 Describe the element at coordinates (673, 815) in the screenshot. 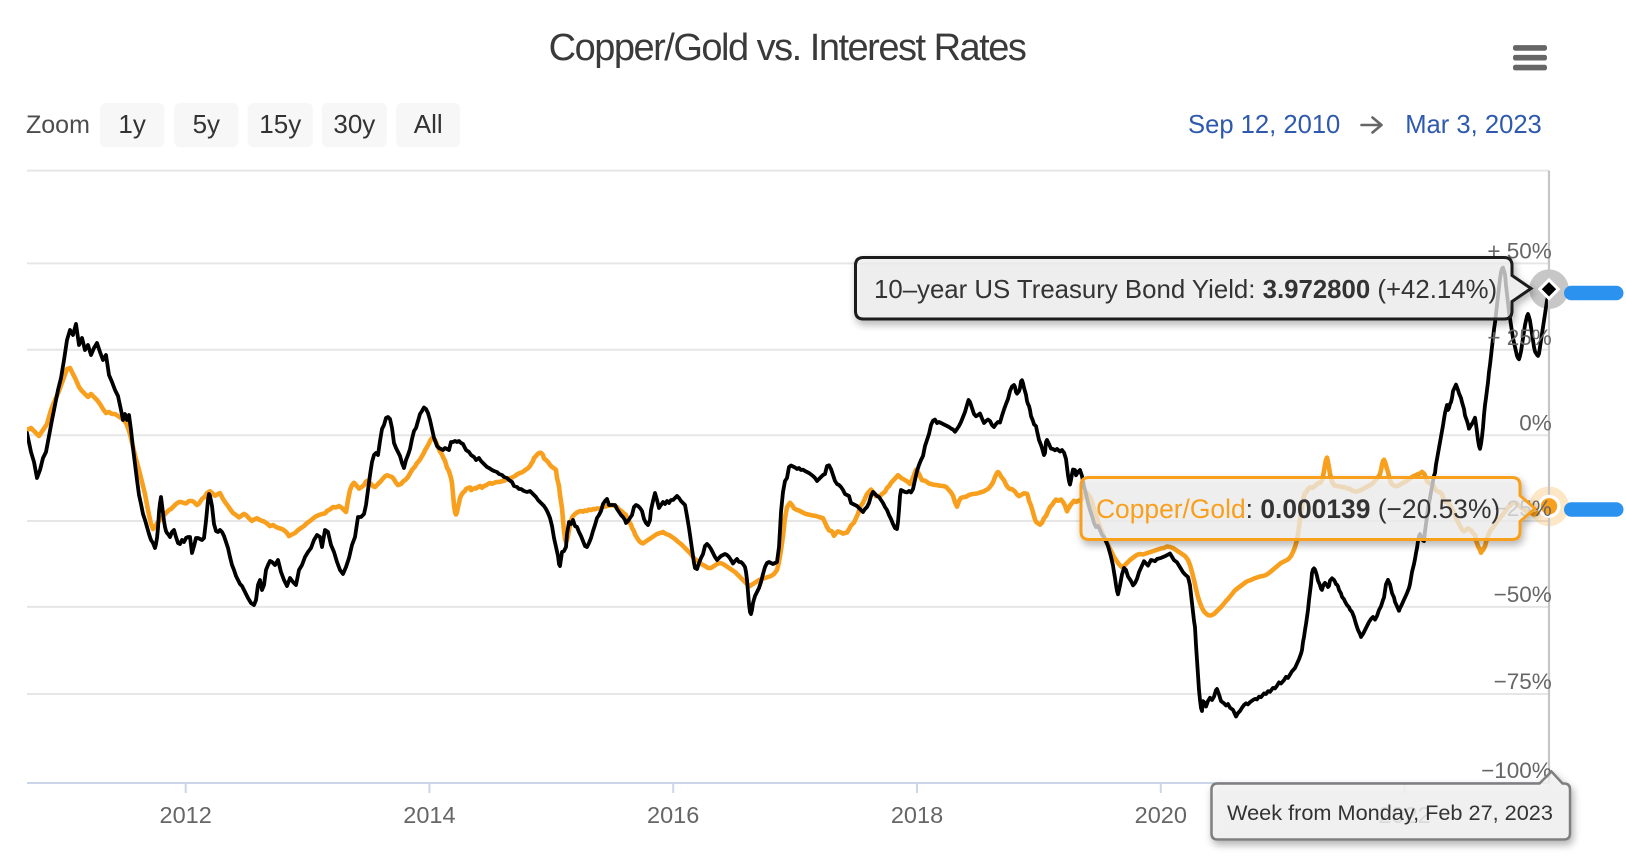

I see `svg-text: 2016` at that location.